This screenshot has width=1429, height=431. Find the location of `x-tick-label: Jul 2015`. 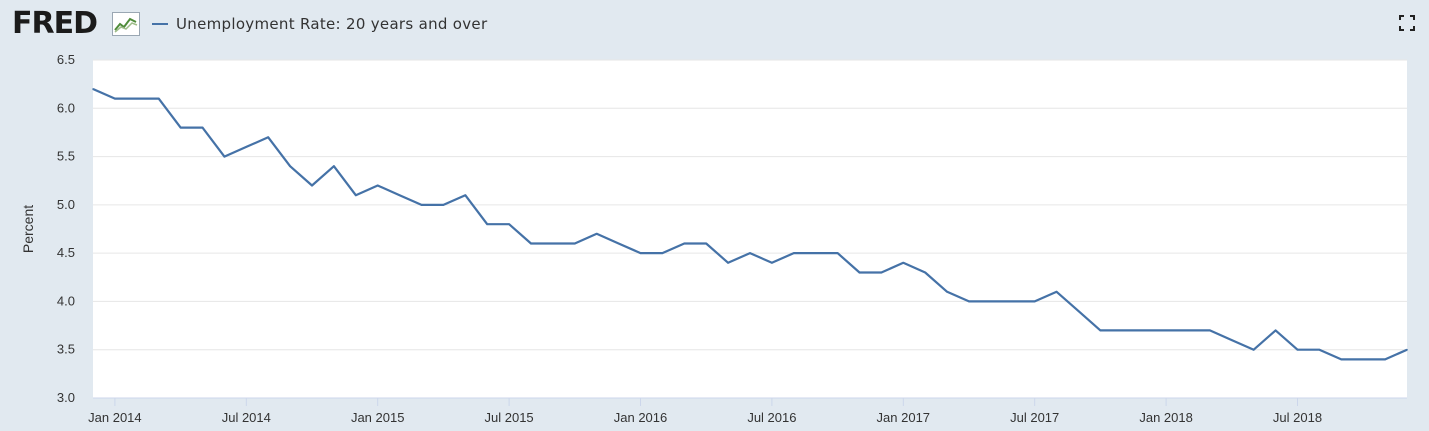

x-tick-label: Jul 2015 is located at coordinates (509, 417).